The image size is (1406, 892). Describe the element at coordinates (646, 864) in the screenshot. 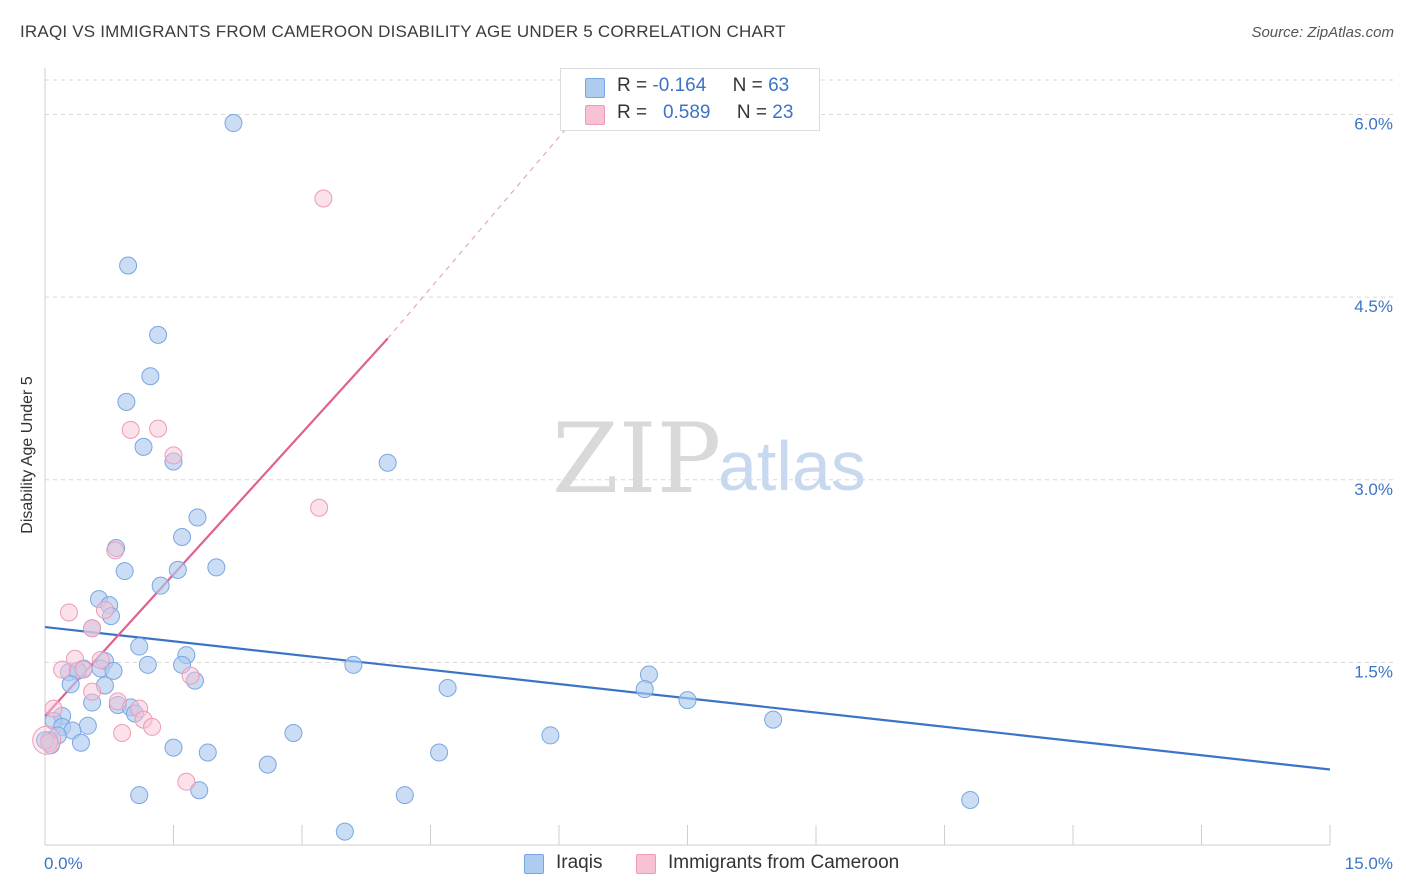

I see `series-swatch-pink` at that location.